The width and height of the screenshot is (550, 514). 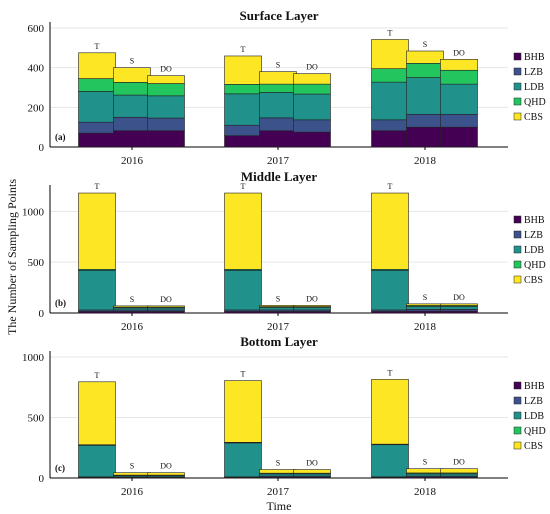 What do you see at coordinates (60, 137) in the screenshot?
I see `panel-label: (a)` at bounding box center [60, 137].